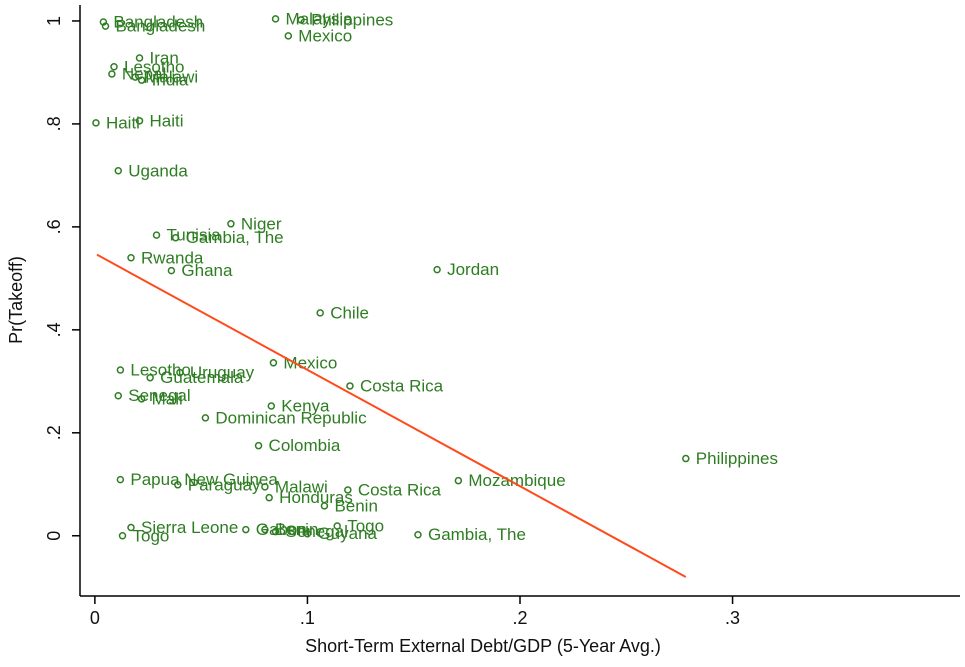 The height and width of the screenshot is (667, 965). Describe the element at coordinates (305, 445) in the screenshot. I see `point-label: Colombia` at that location.